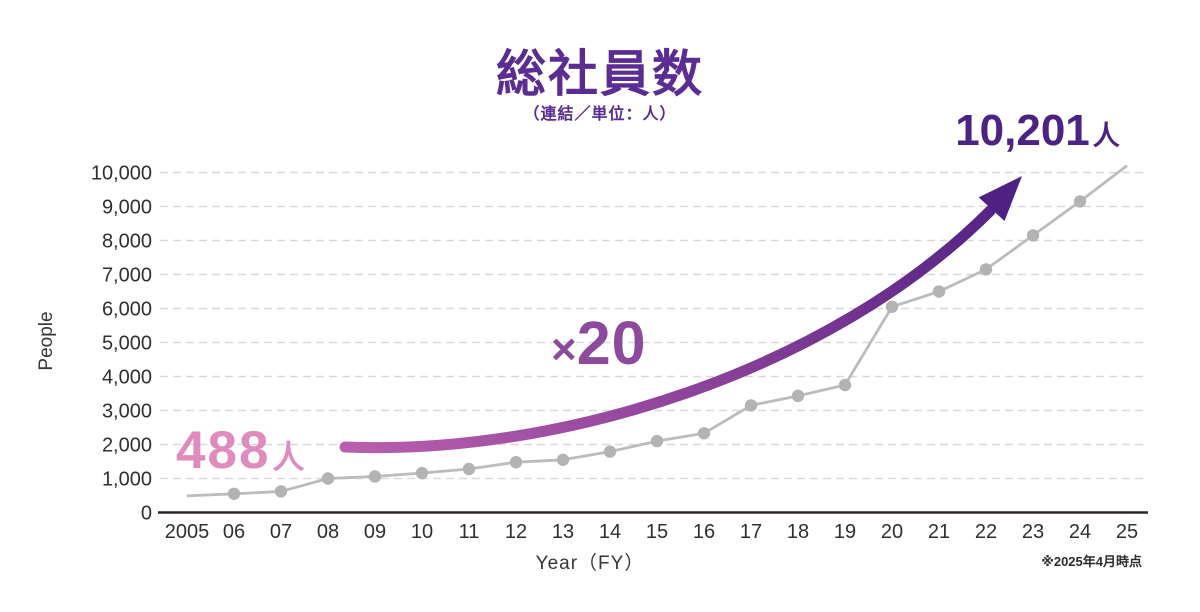 The height and width of the screenshot is (612, 1200). I want to click on x-tick-label: 24, so click(1080, 532).